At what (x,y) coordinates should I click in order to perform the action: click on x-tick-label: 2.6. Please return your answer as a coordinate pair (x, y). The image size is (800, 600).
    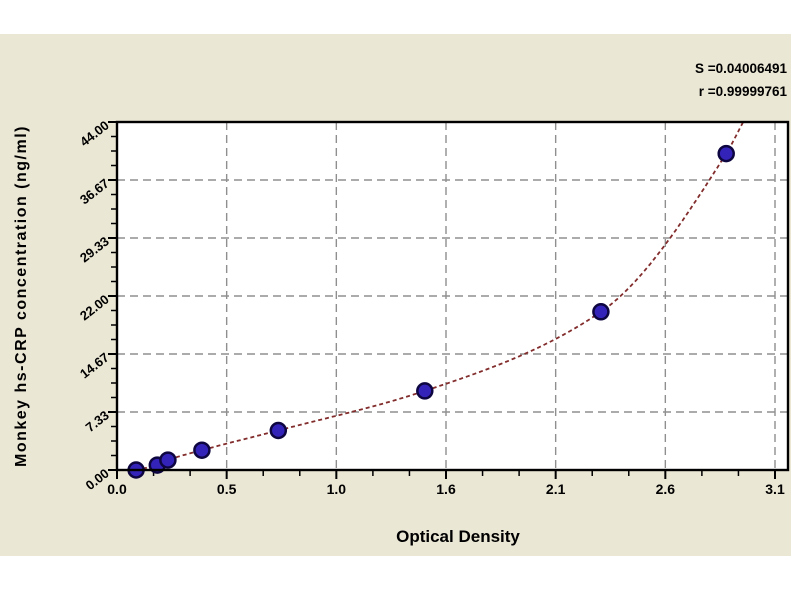
    Looking at the image, I should click on (666, 489).